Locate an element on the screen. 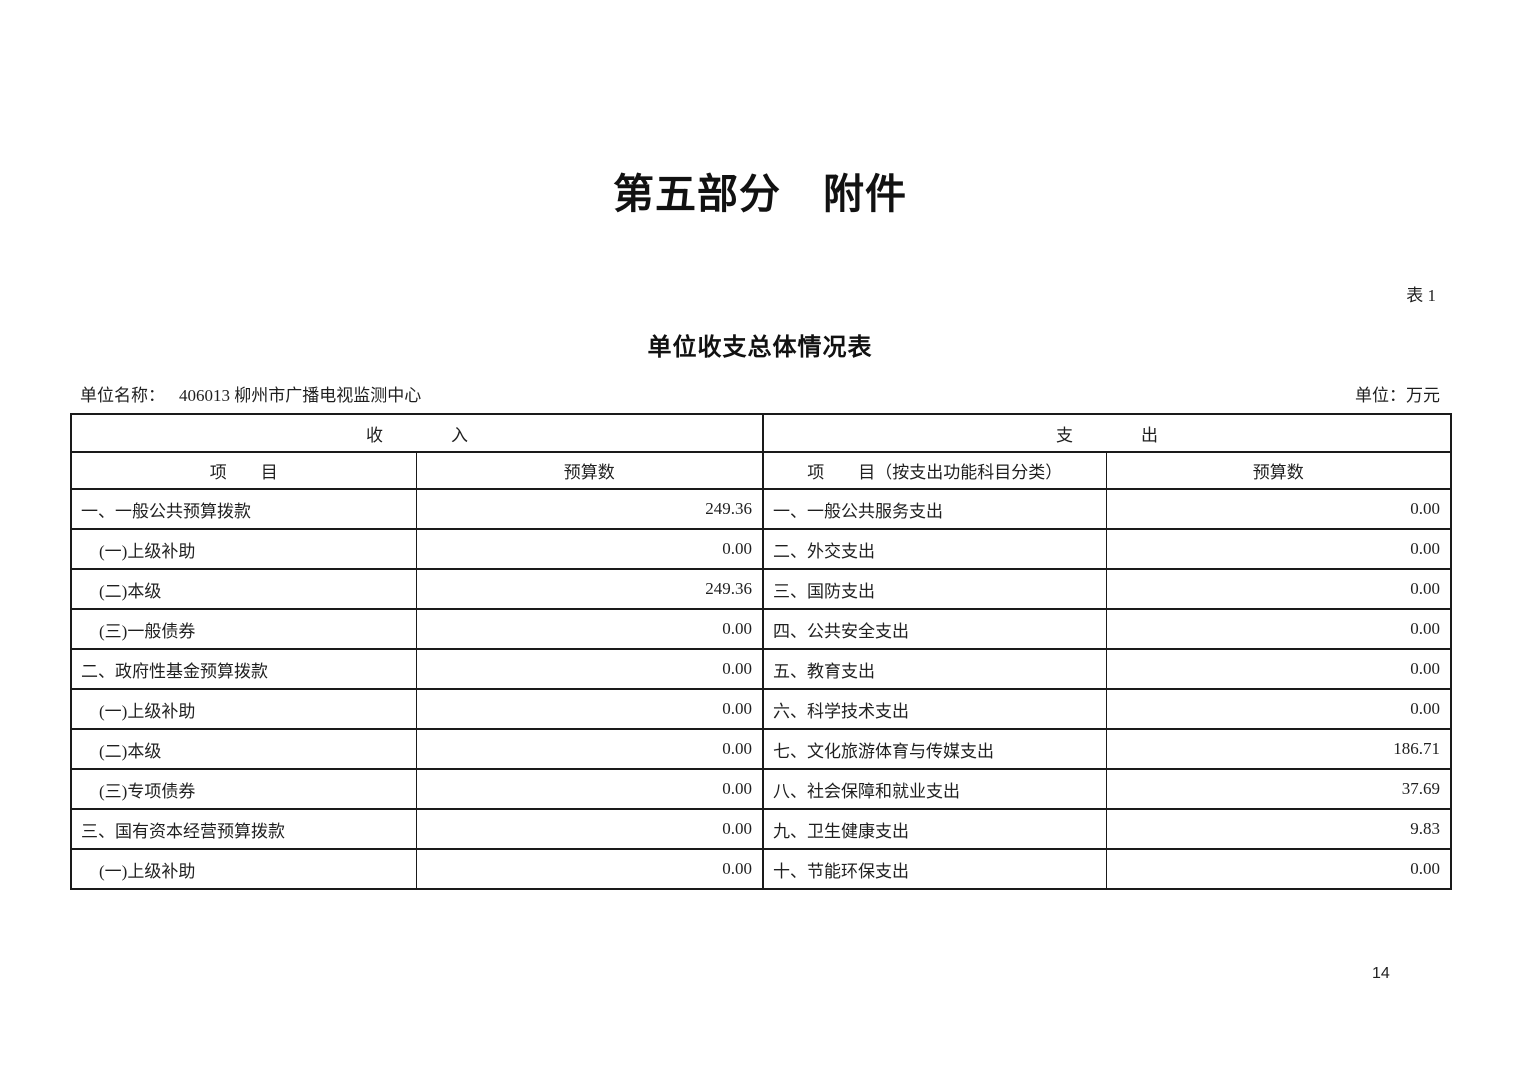 The height and width of the screenshot is (1075, 1520). table-row: (一)上级补助 0.00 六、科学技术支出 0.00 is located at coordinates (761, 709).